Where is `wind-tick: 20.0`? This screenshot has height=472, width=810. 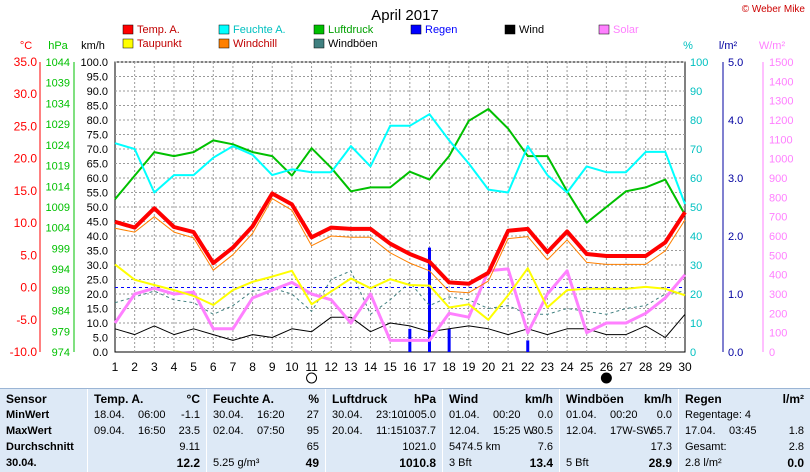 wind-tick: 20.0 is located at coordinates (97, 295).